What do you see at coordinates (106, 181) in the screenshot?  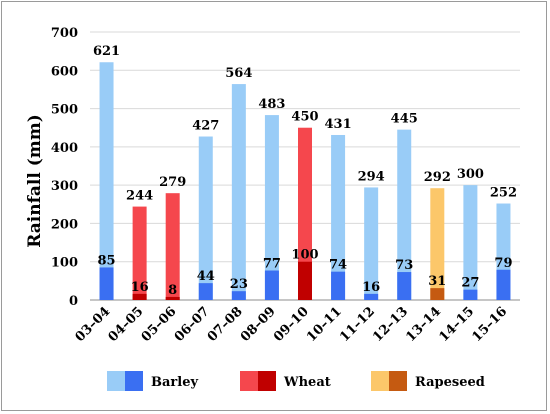 I see `bar-total-03–04` at bounding box center [106, 181].